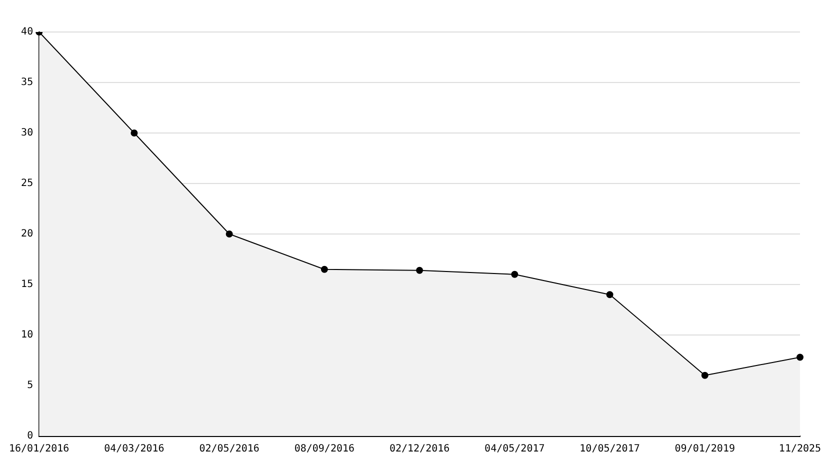 Image resolution: width=834 pixels, height=468 pixels. What do you see at coordinates (324, 449) in the screenshot?
I see `x-tick-label: 08/09/2016` at bounding box center [324, 449].